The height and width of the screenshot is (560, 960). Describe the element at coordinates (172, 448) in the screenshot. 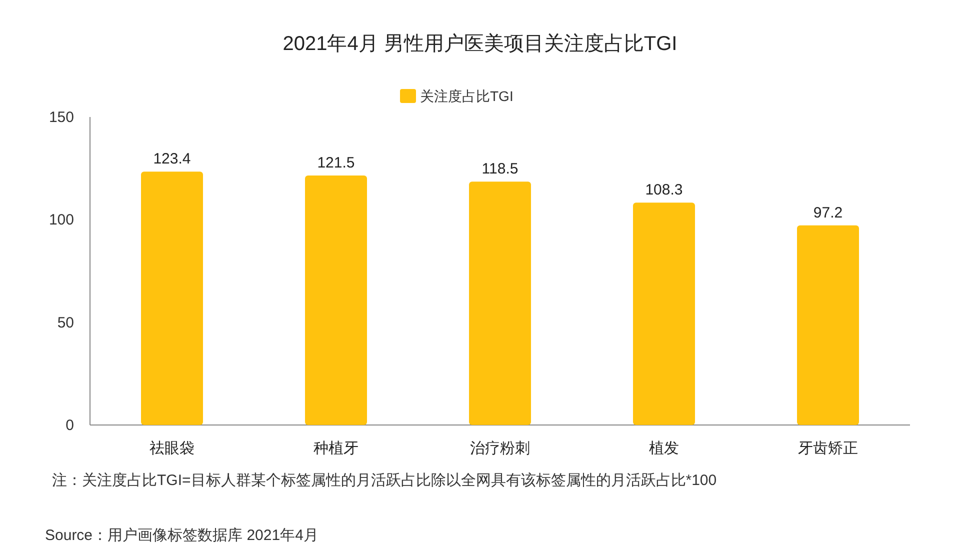

I see `x-tick-label: 祛眼袋` at that location.